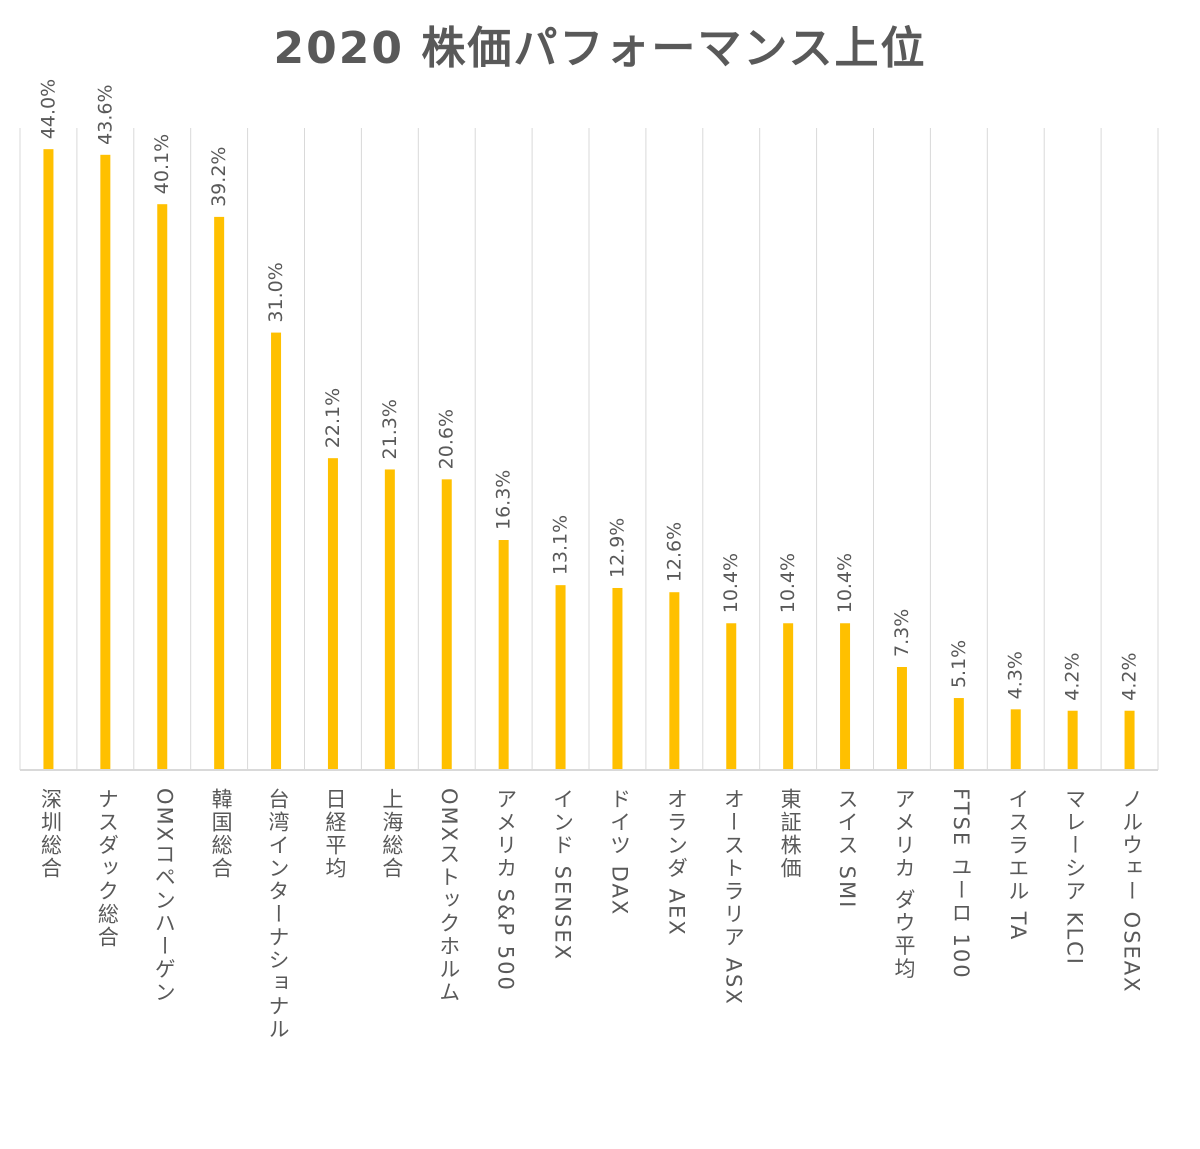 The height and width of the screenshot is (1149, 1200). What do you see at coordinates (50, 834) in the screenshot?
I see `category-label: 深圳総合` at bounding box center [50, 834].